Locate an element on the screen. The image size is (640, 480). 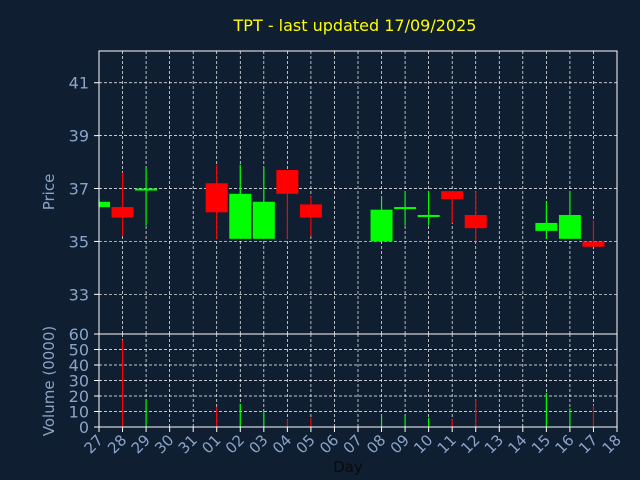
volume-bars is located at coordinates (358, 383).